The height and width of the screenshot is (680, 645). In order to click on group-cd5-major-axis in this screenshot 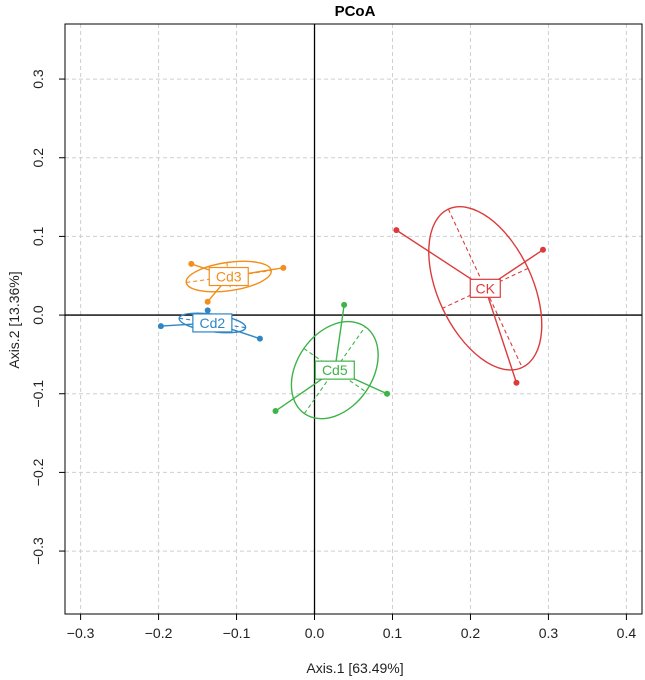, I will do `click(334, 370)`.